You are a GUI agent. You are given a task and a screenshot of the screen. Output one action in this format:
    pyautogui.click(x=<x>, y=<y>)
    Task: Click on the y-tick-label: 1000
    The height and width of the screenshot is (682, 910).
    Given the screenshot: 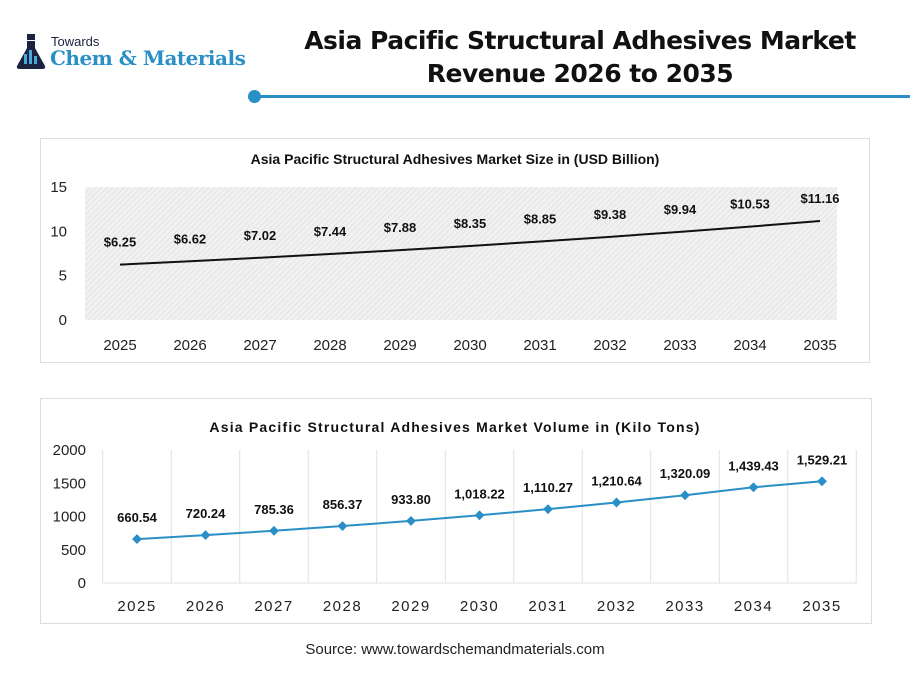 What is the action you would take?
    pyautogui.click(x=69, y=517)
    